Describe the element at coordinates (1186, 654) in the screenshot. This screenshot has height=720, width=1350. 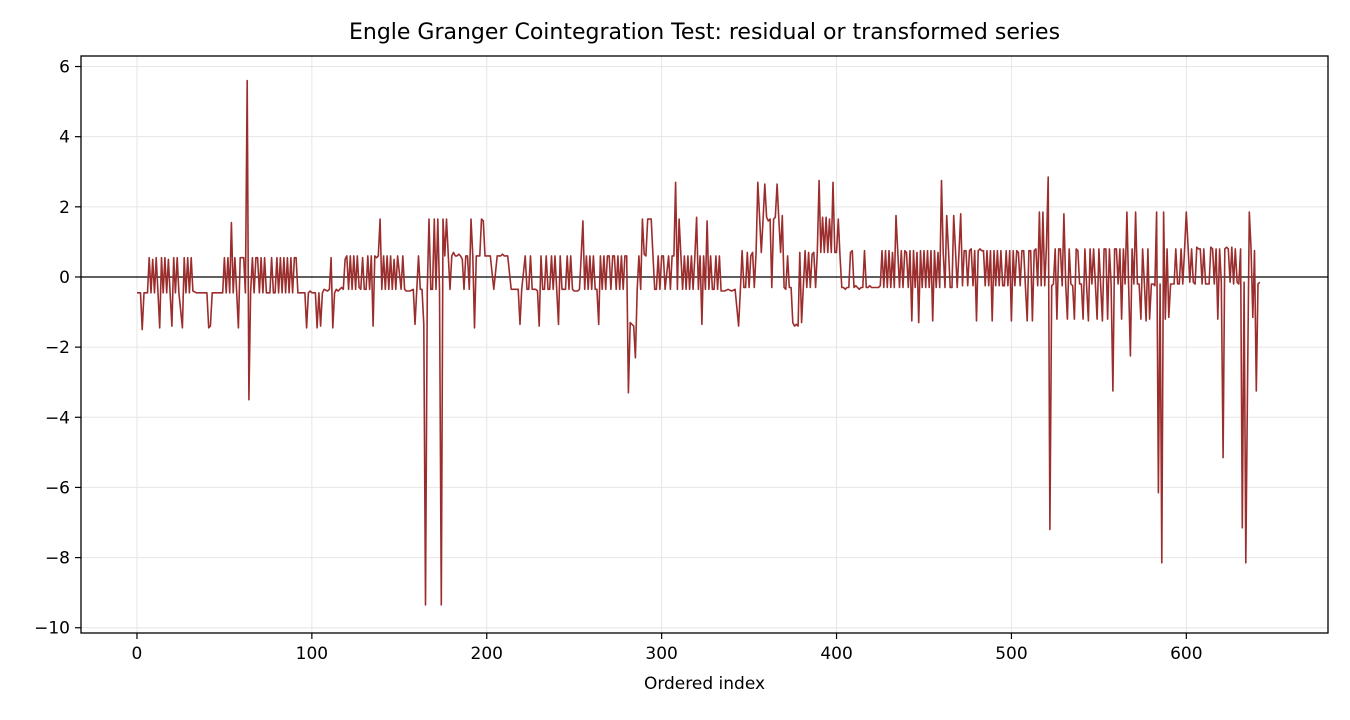
I see `x-tick-label: 600` at that location.